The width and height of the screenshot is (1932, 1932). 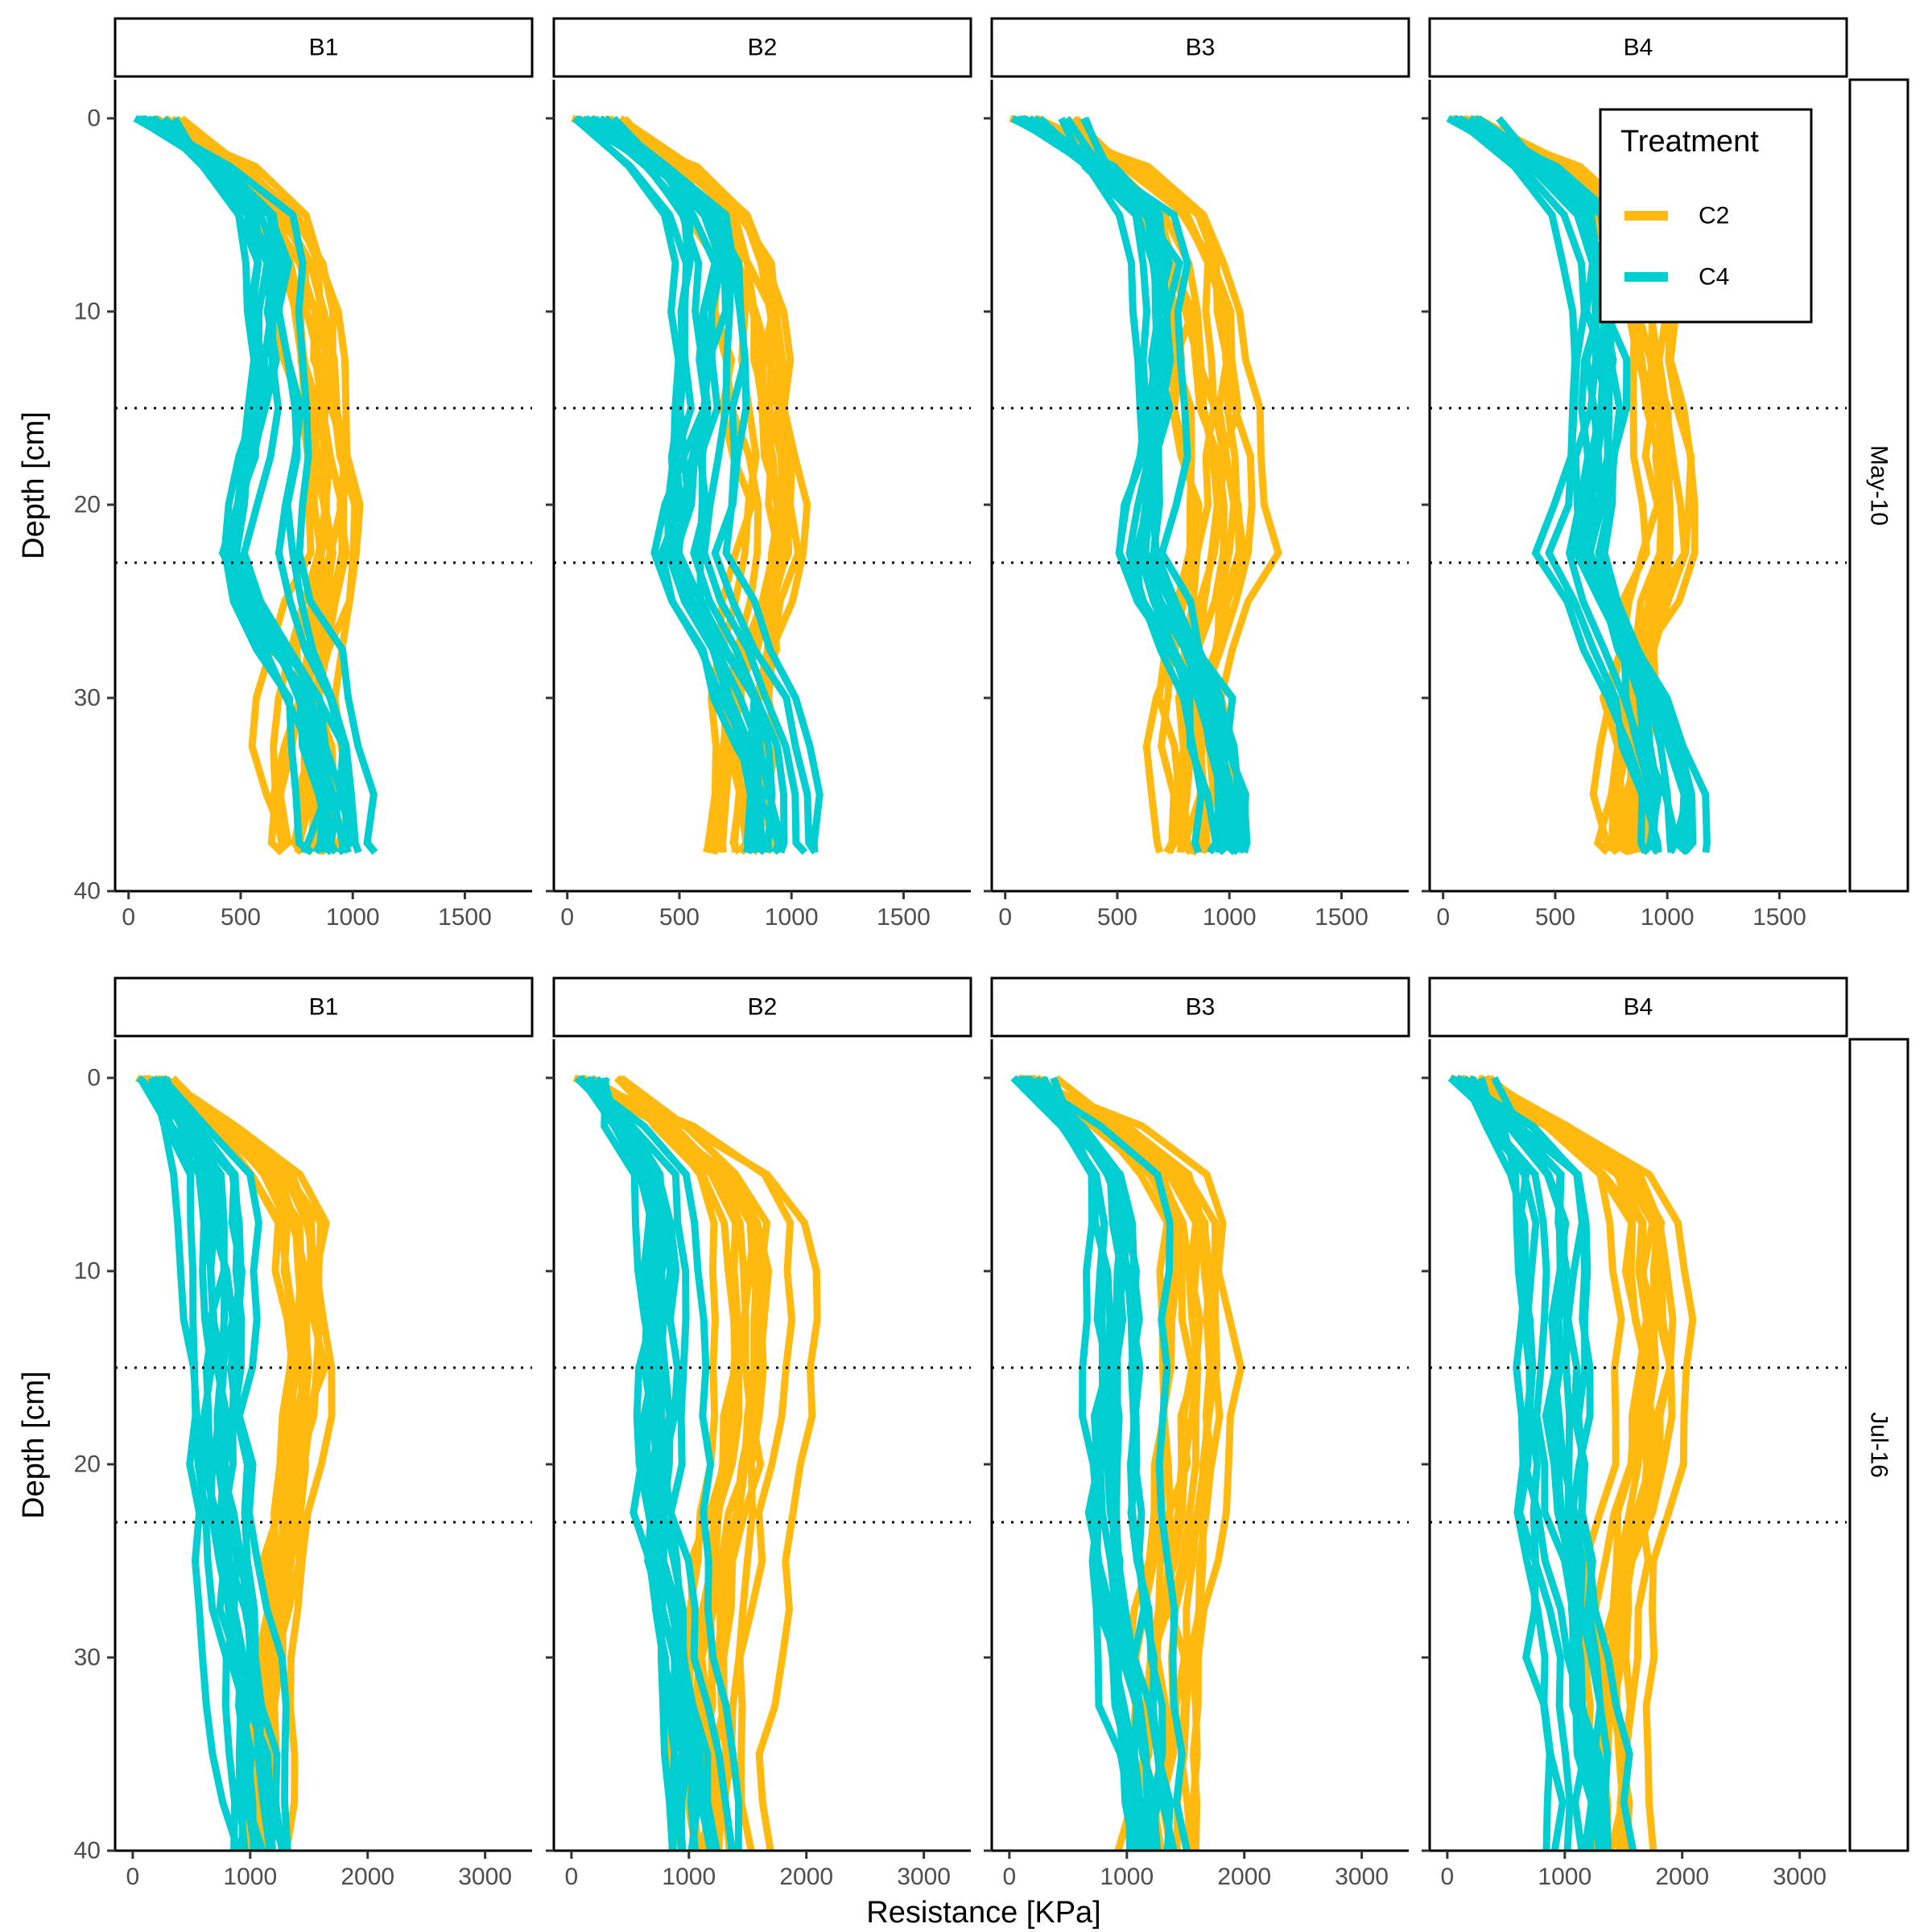 I want to click on panel-jul-16-b2: B2 0 1000 2000 3000, so click(x=759, y=1433).